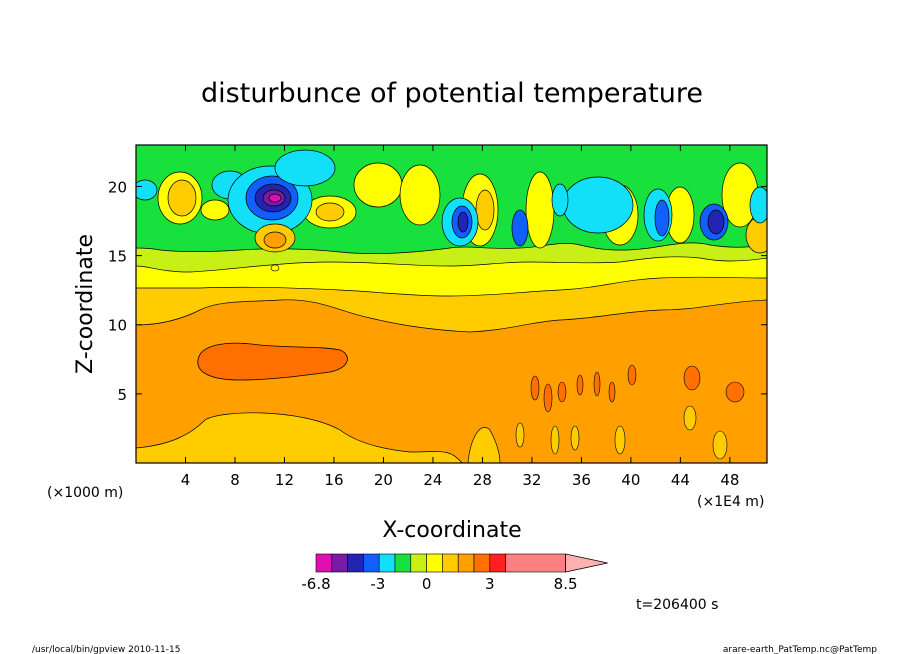 The width and height of the screenshot is (904, 654). Describe the element at coordinates (117, 326) in the screenshot. I see `y-tick-label: 10` at that location.